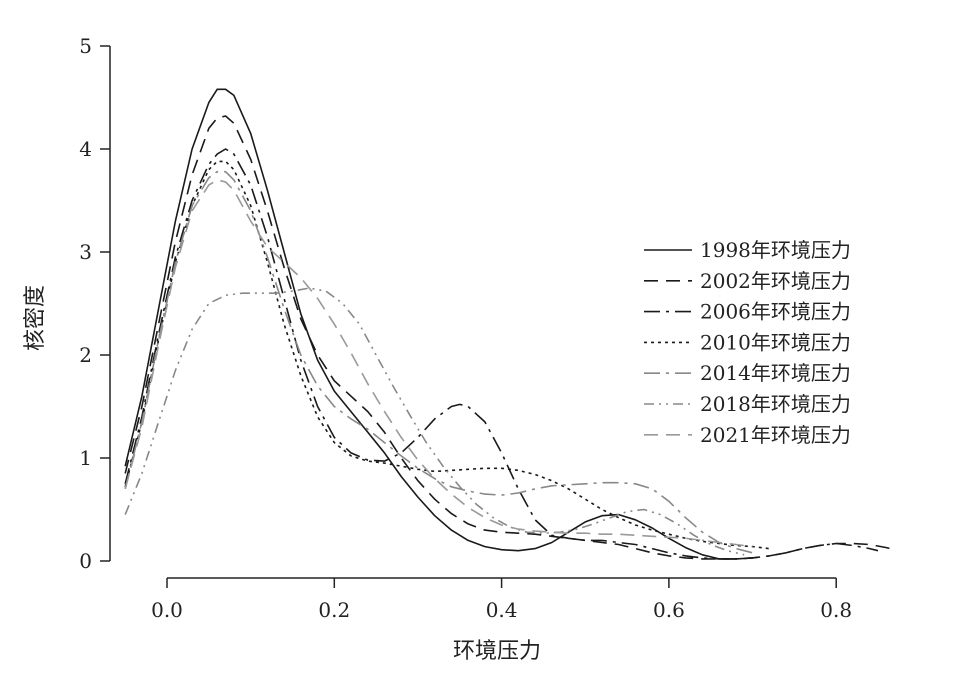  Describe the element at coordinates (85, 149) in the screenshot. I see `y-tick-label: 4` at that location.